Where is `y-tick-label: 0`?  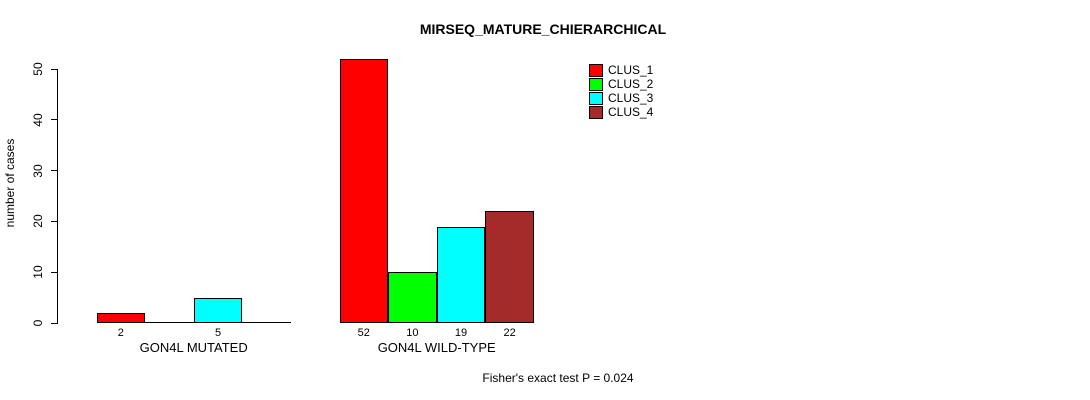
y-tick-label: 0 is located at coordinates (38, 323).